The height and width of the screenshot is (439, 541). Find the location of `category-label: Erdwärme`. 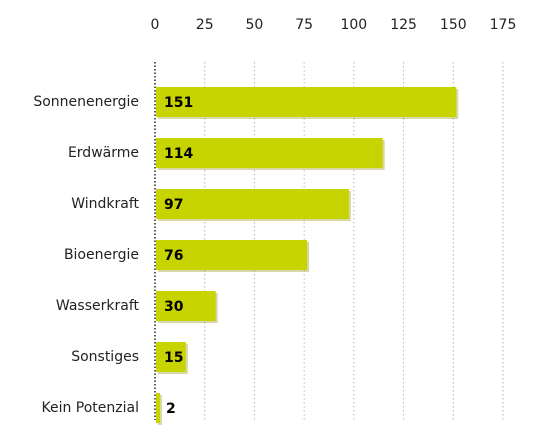

category-label: Erdwärme is located at coordinates (103, 153).